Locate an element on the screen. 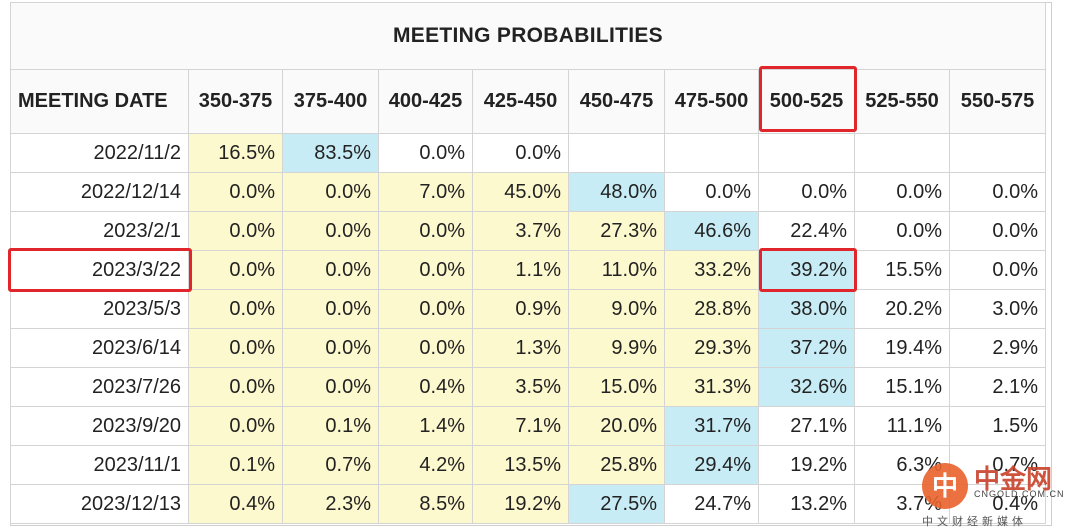  probability-cell: 29.3% is located at coordinates (711, 348).